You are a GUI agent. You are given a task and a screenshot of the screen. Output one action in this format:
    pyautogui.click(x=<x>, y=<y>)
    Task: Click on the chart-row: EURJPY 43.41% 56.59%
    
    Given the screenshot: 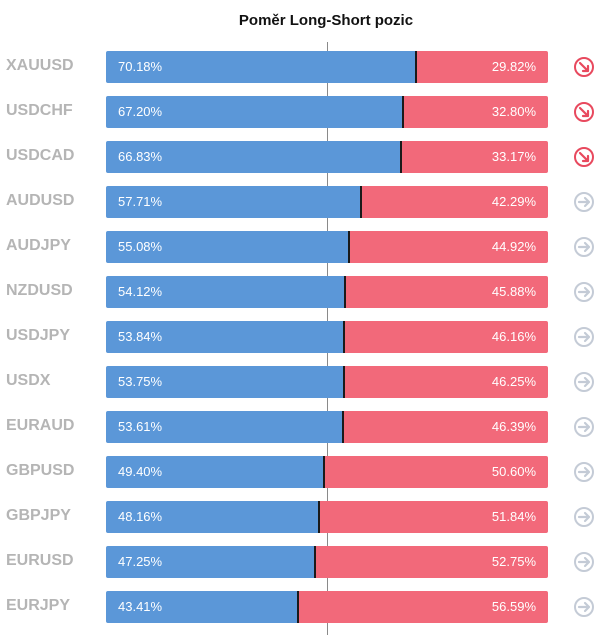 What is the action you would take?
    pyautogui.click(x=306, y=607)
    